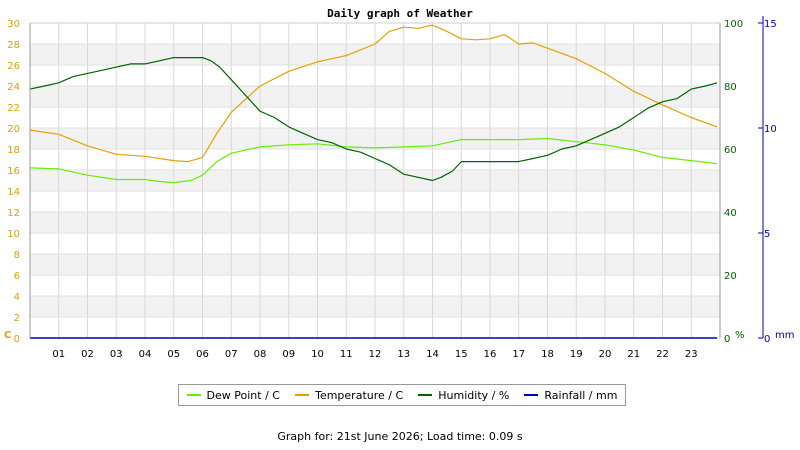  I want to click on x-tick-label: 06, so click(202, 354).